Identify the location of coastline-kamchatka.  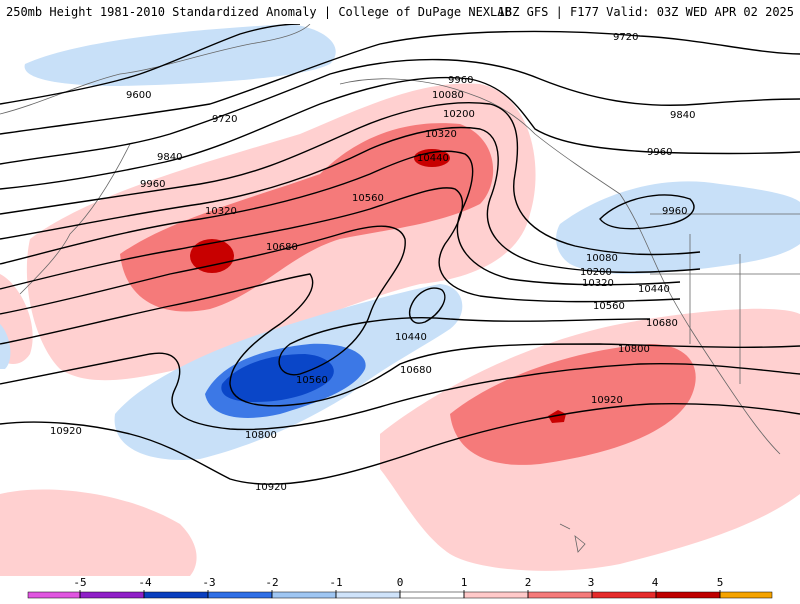
(75, 219).